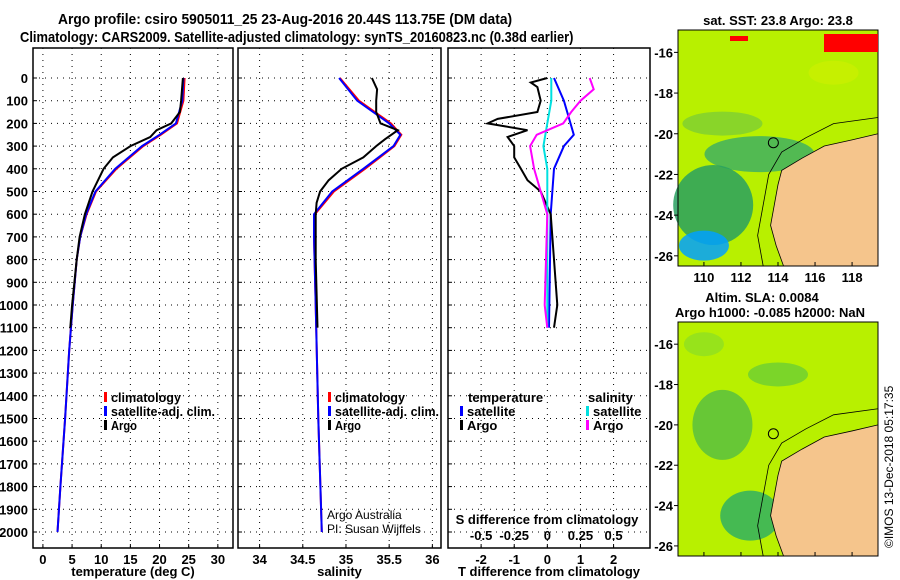 This screenshot has width=900, height=580. Describe the element at coordinates (481, 559) in the screenshot. I see `x-tick-label: -2` at that location.